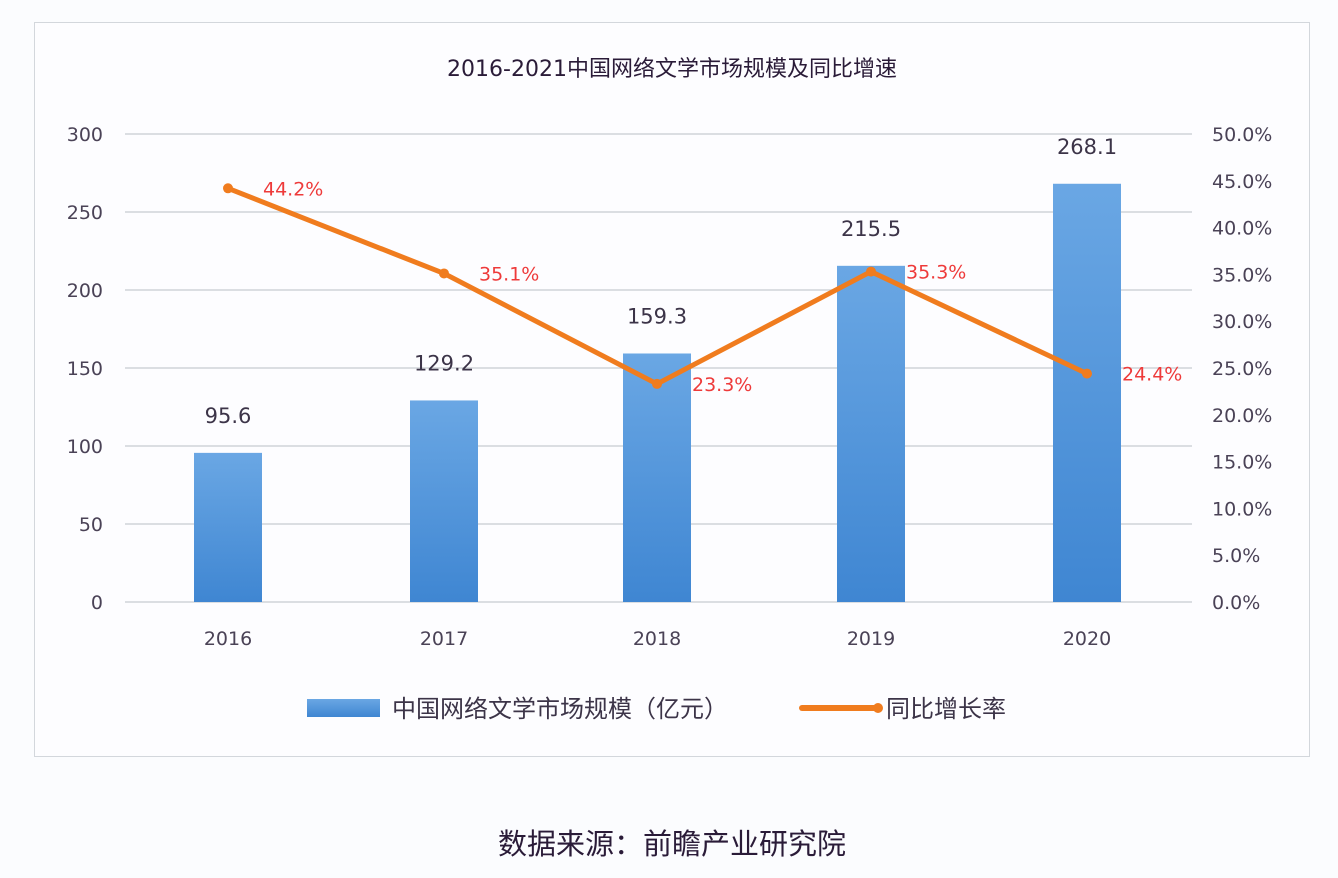  What do you see at coordinates (1242, 275) in the screenshot?
I see `right-axis-tick: 35.0%` at bounding box center [1242, 275].